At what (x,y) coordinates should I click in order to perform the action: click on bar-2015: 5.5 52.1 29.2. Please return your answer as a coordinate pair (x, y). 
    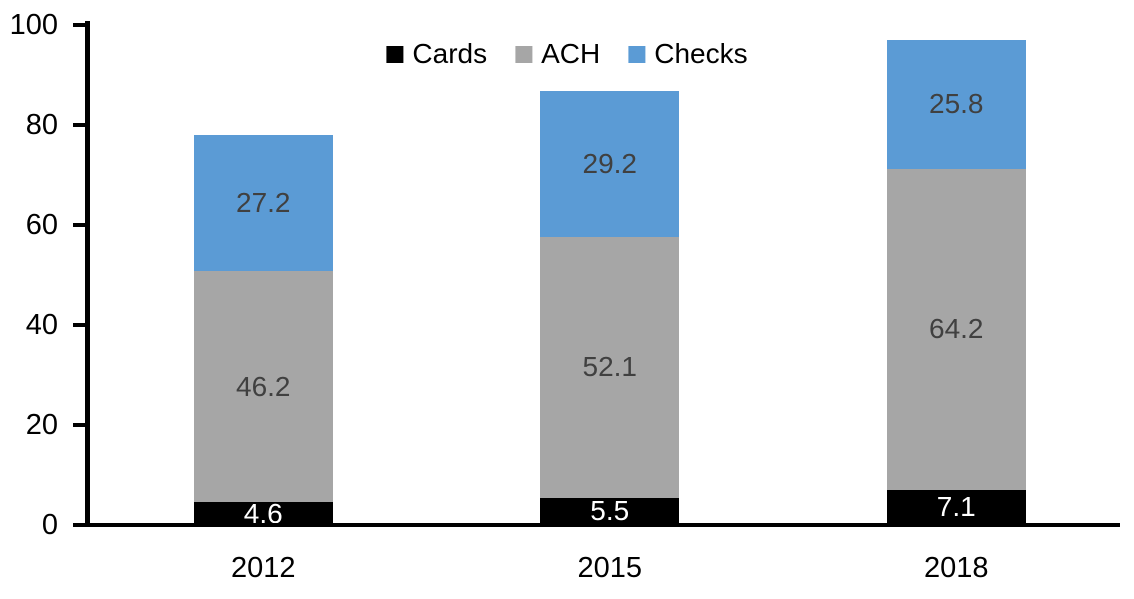
    Looking at the image, I should click on (610, 309).